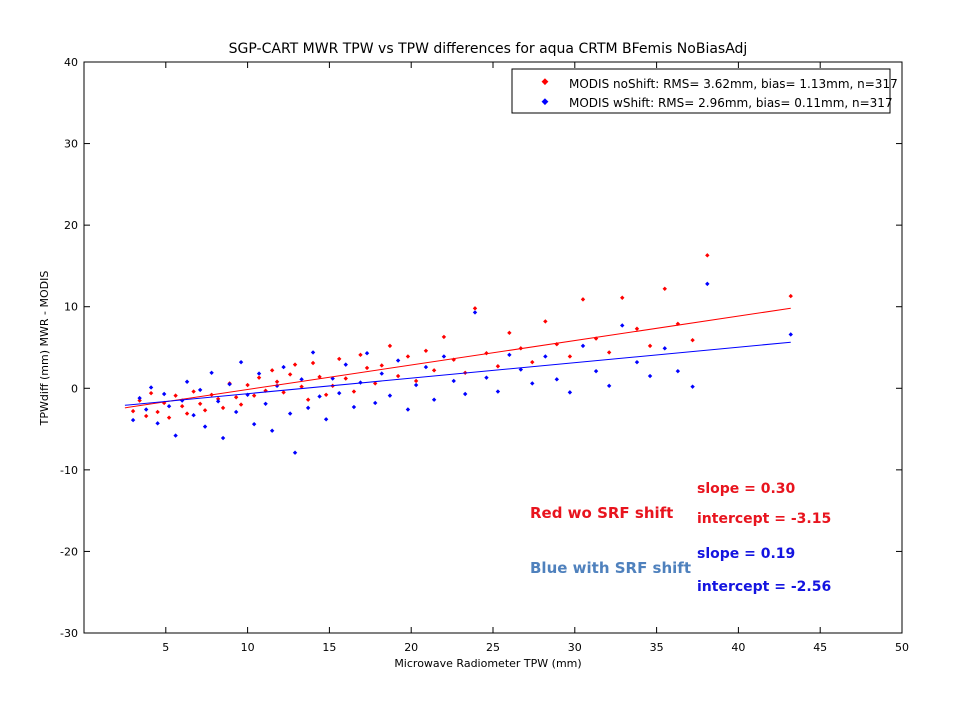  I want to click on x-tick-label: 25, so click(493, 647).